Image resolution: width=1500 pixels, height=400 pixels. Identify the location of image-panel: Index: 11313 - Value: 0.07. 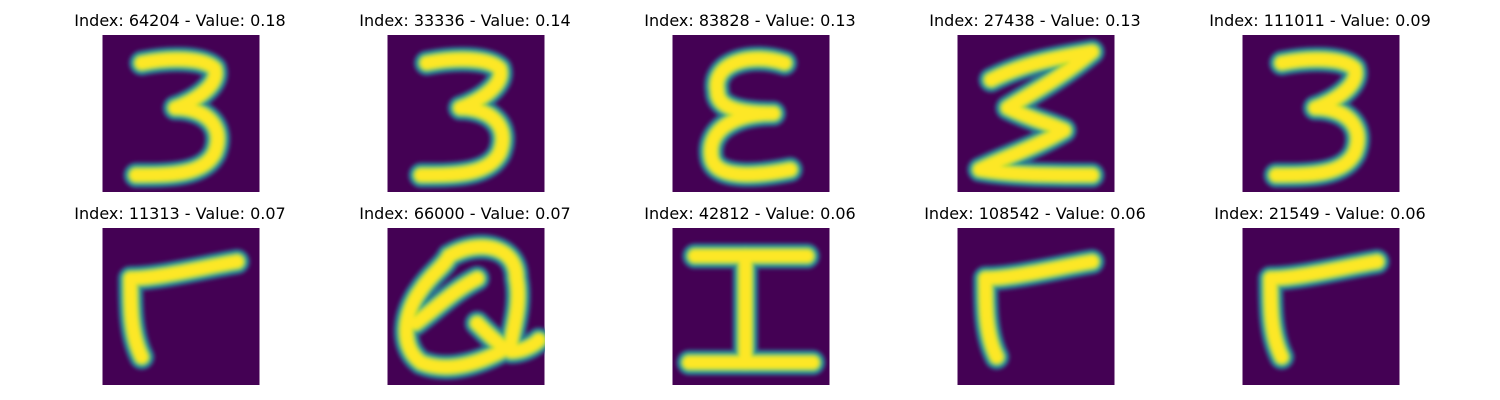
(180, 289).